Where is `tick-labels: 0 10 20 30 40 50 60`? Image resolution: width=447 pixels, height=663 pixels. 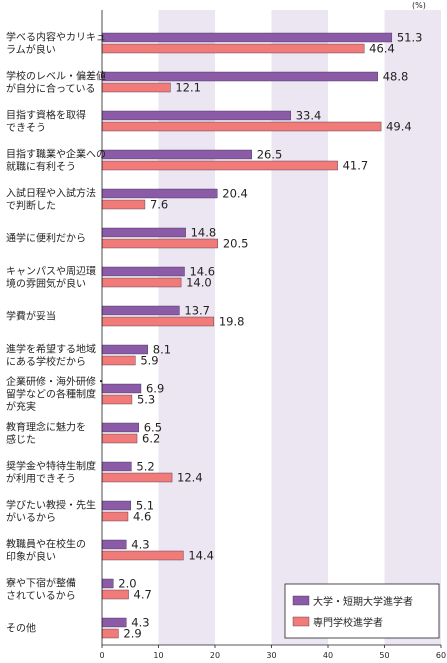 tick-labels: 0 10 20 30 40 50 60 is located at coordinates (272, 652).